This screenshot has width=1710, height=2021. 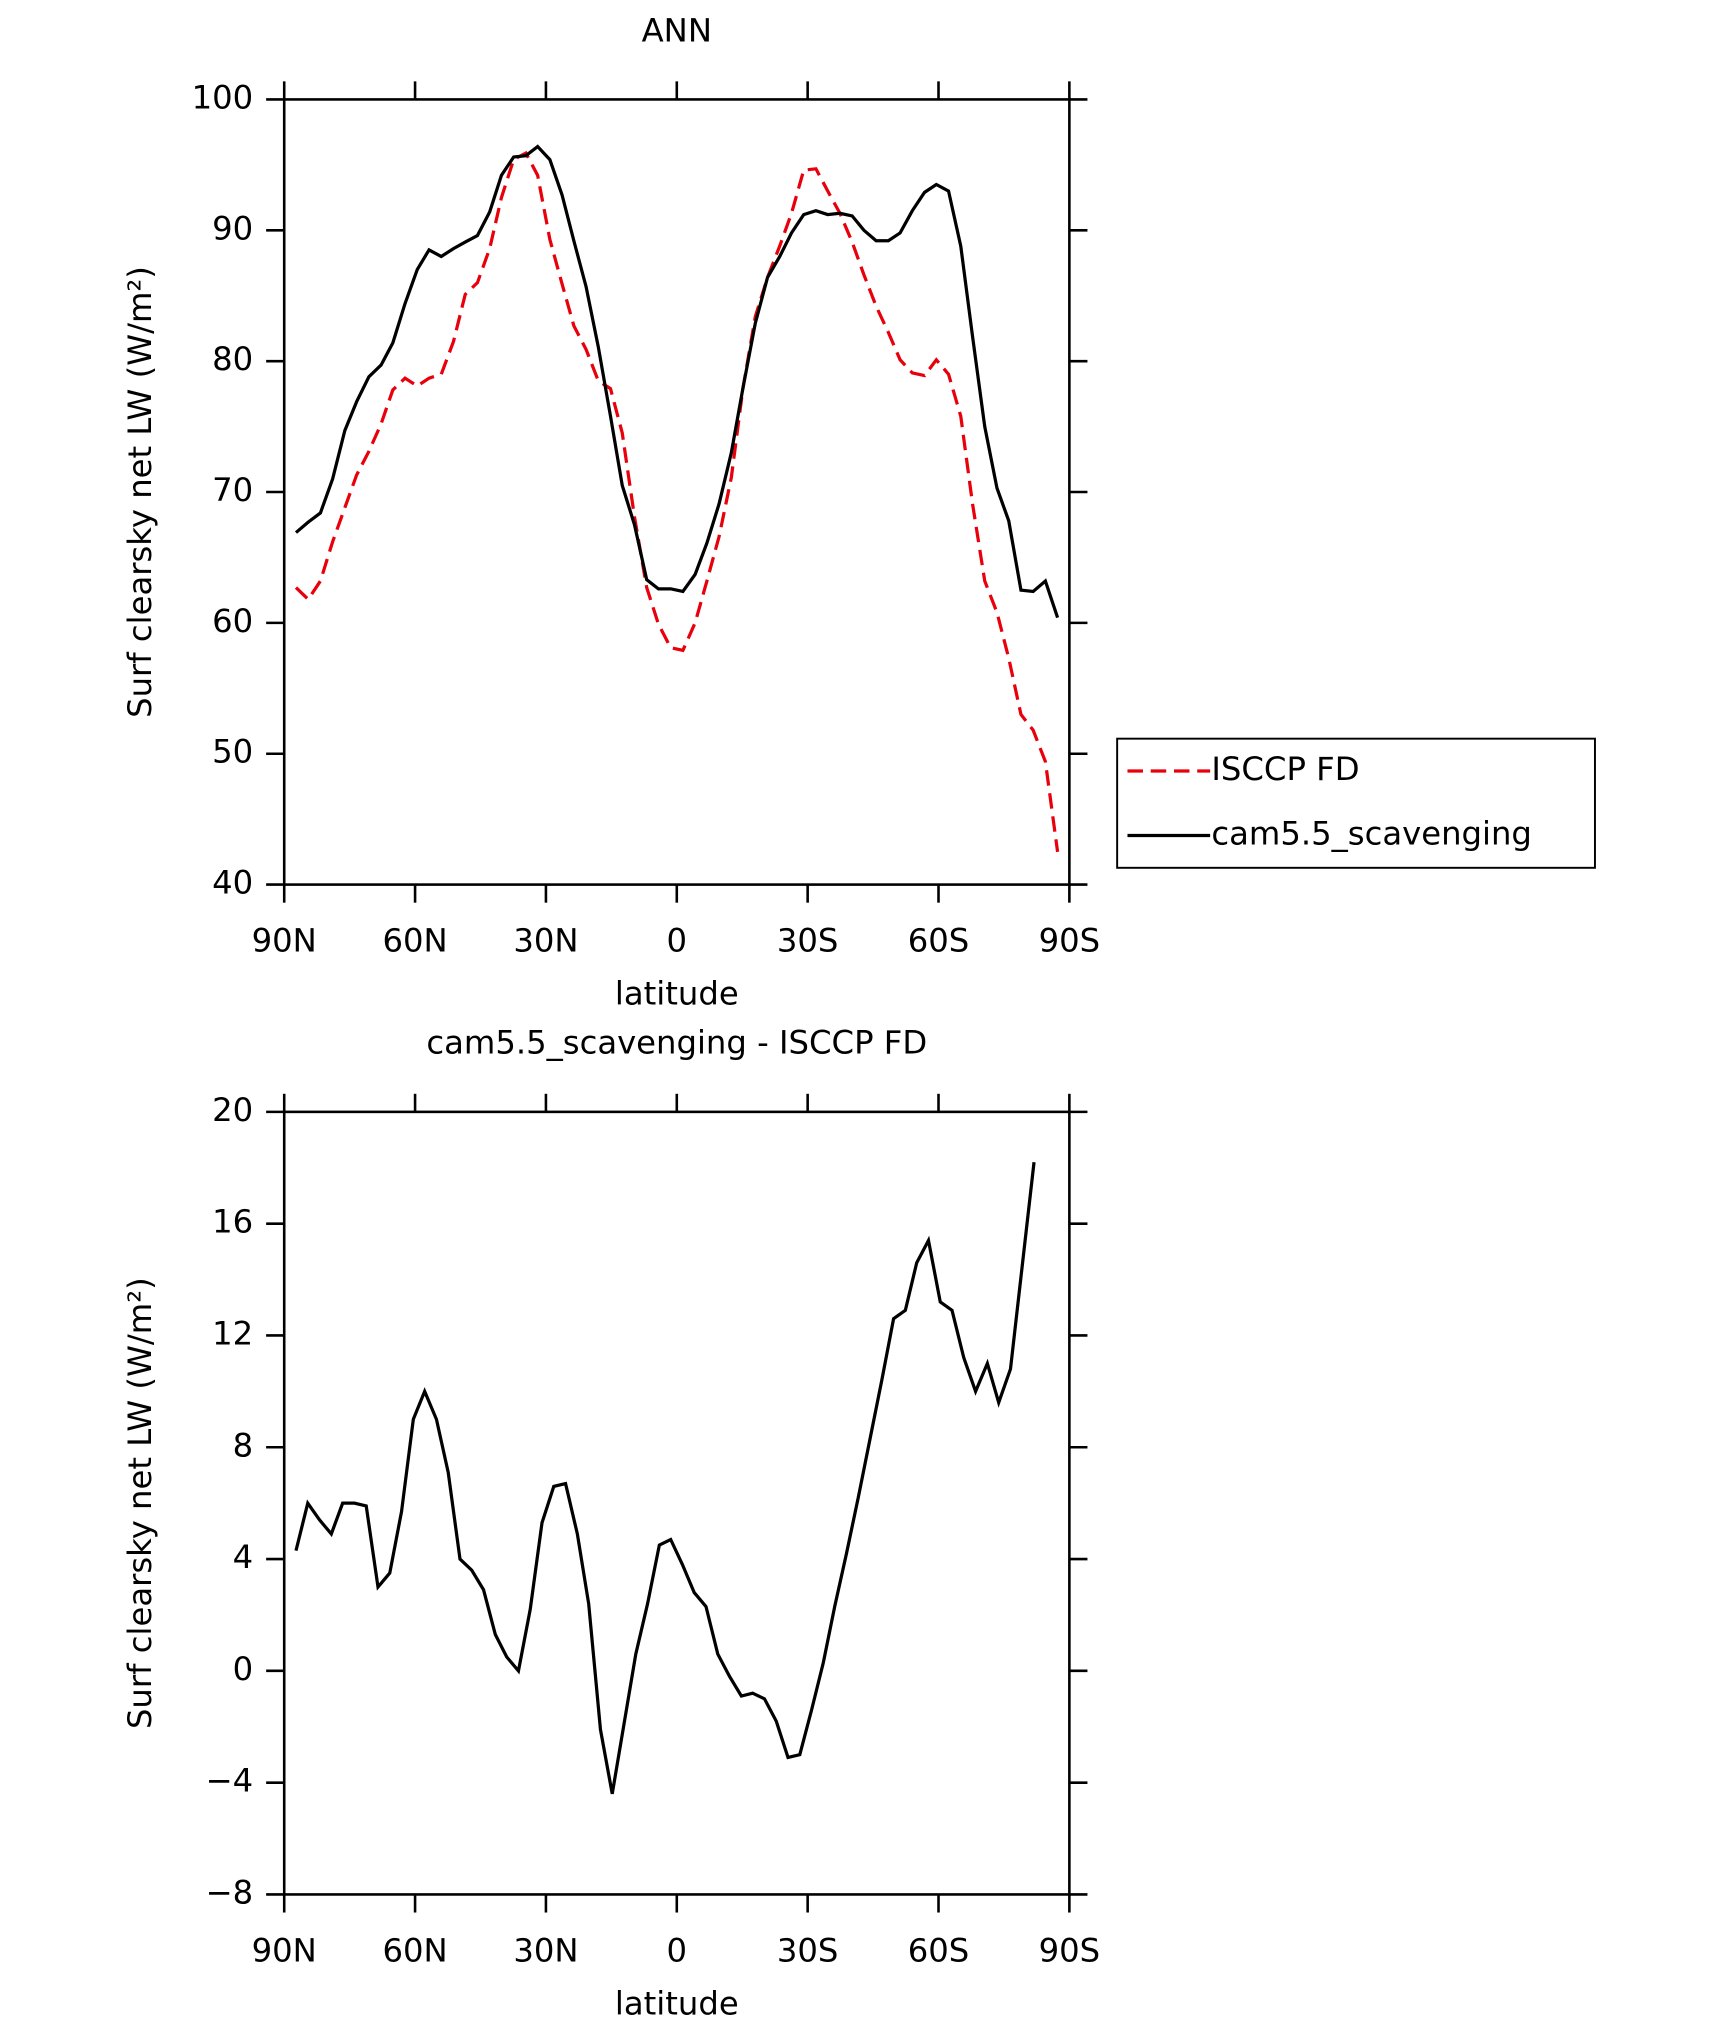 I want to click on y-tick-label: 50, so click(x=232, y=752).